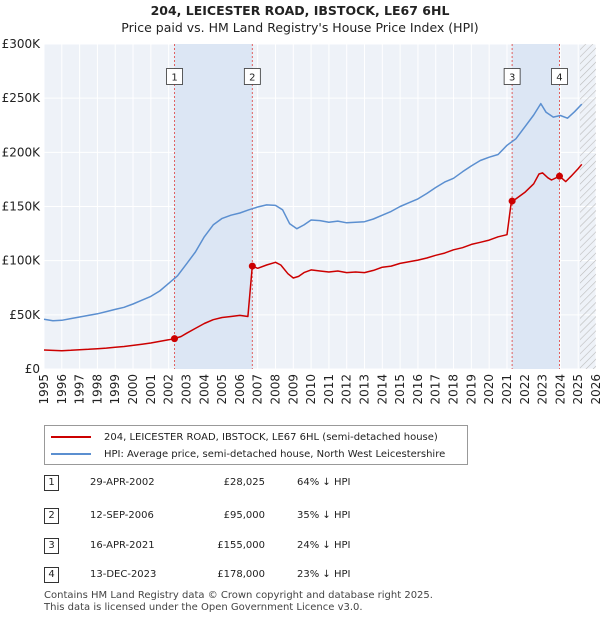 The height and width of the screenshot is (620, 600). Describe the element at coordinates (560, 389) in the screenshot. I see `x-tick-label: 2024` at that location.